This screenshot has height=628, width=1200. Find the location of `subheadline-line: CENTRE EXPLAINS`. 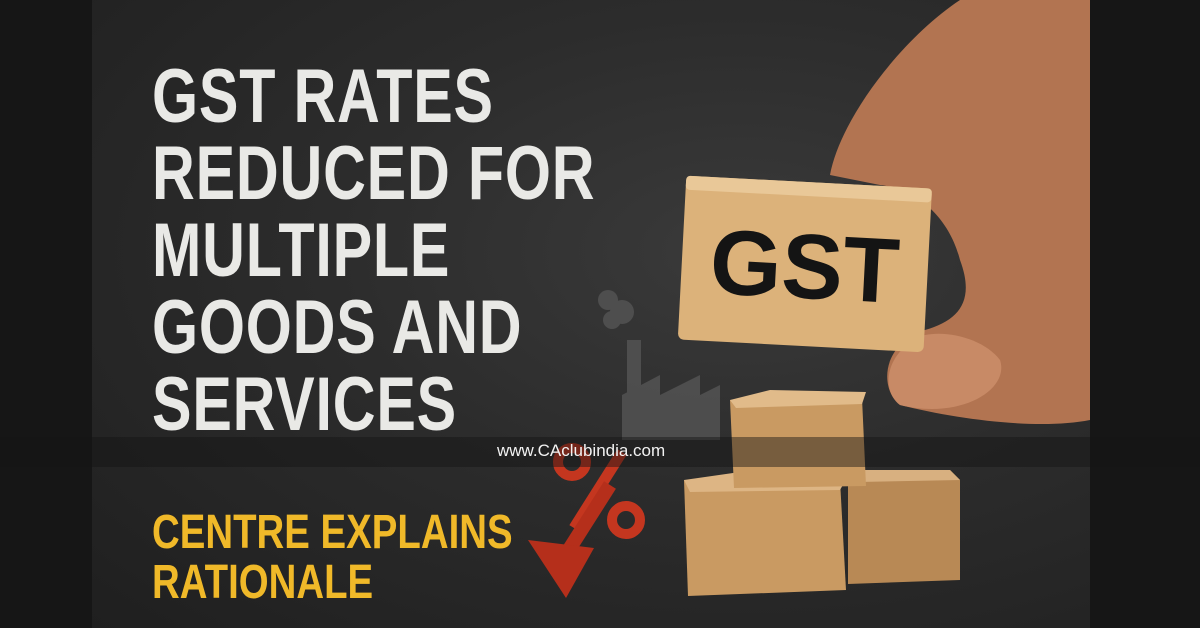

subheadline-line: CENTRE EXPLAINS is located at coordinates (332, 532).